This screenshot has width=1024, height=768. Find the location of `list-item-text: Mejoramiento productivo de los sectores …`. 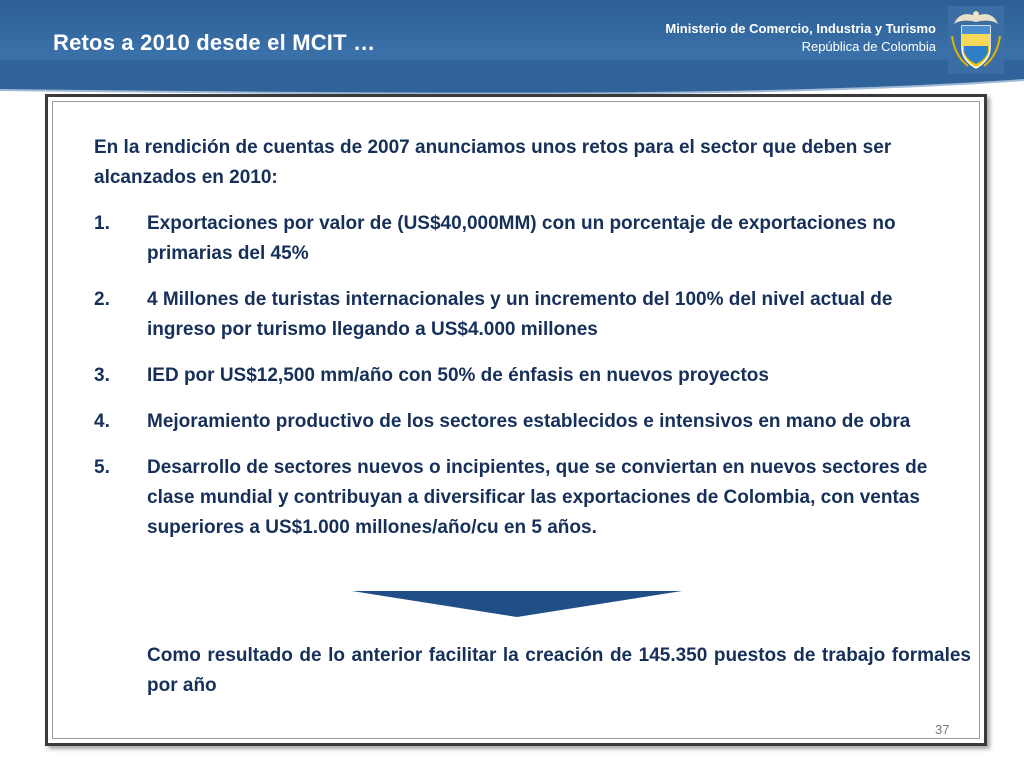

list-item-text: Mejoramiento productivo de los sectores … is located at coordinates (529, 421).